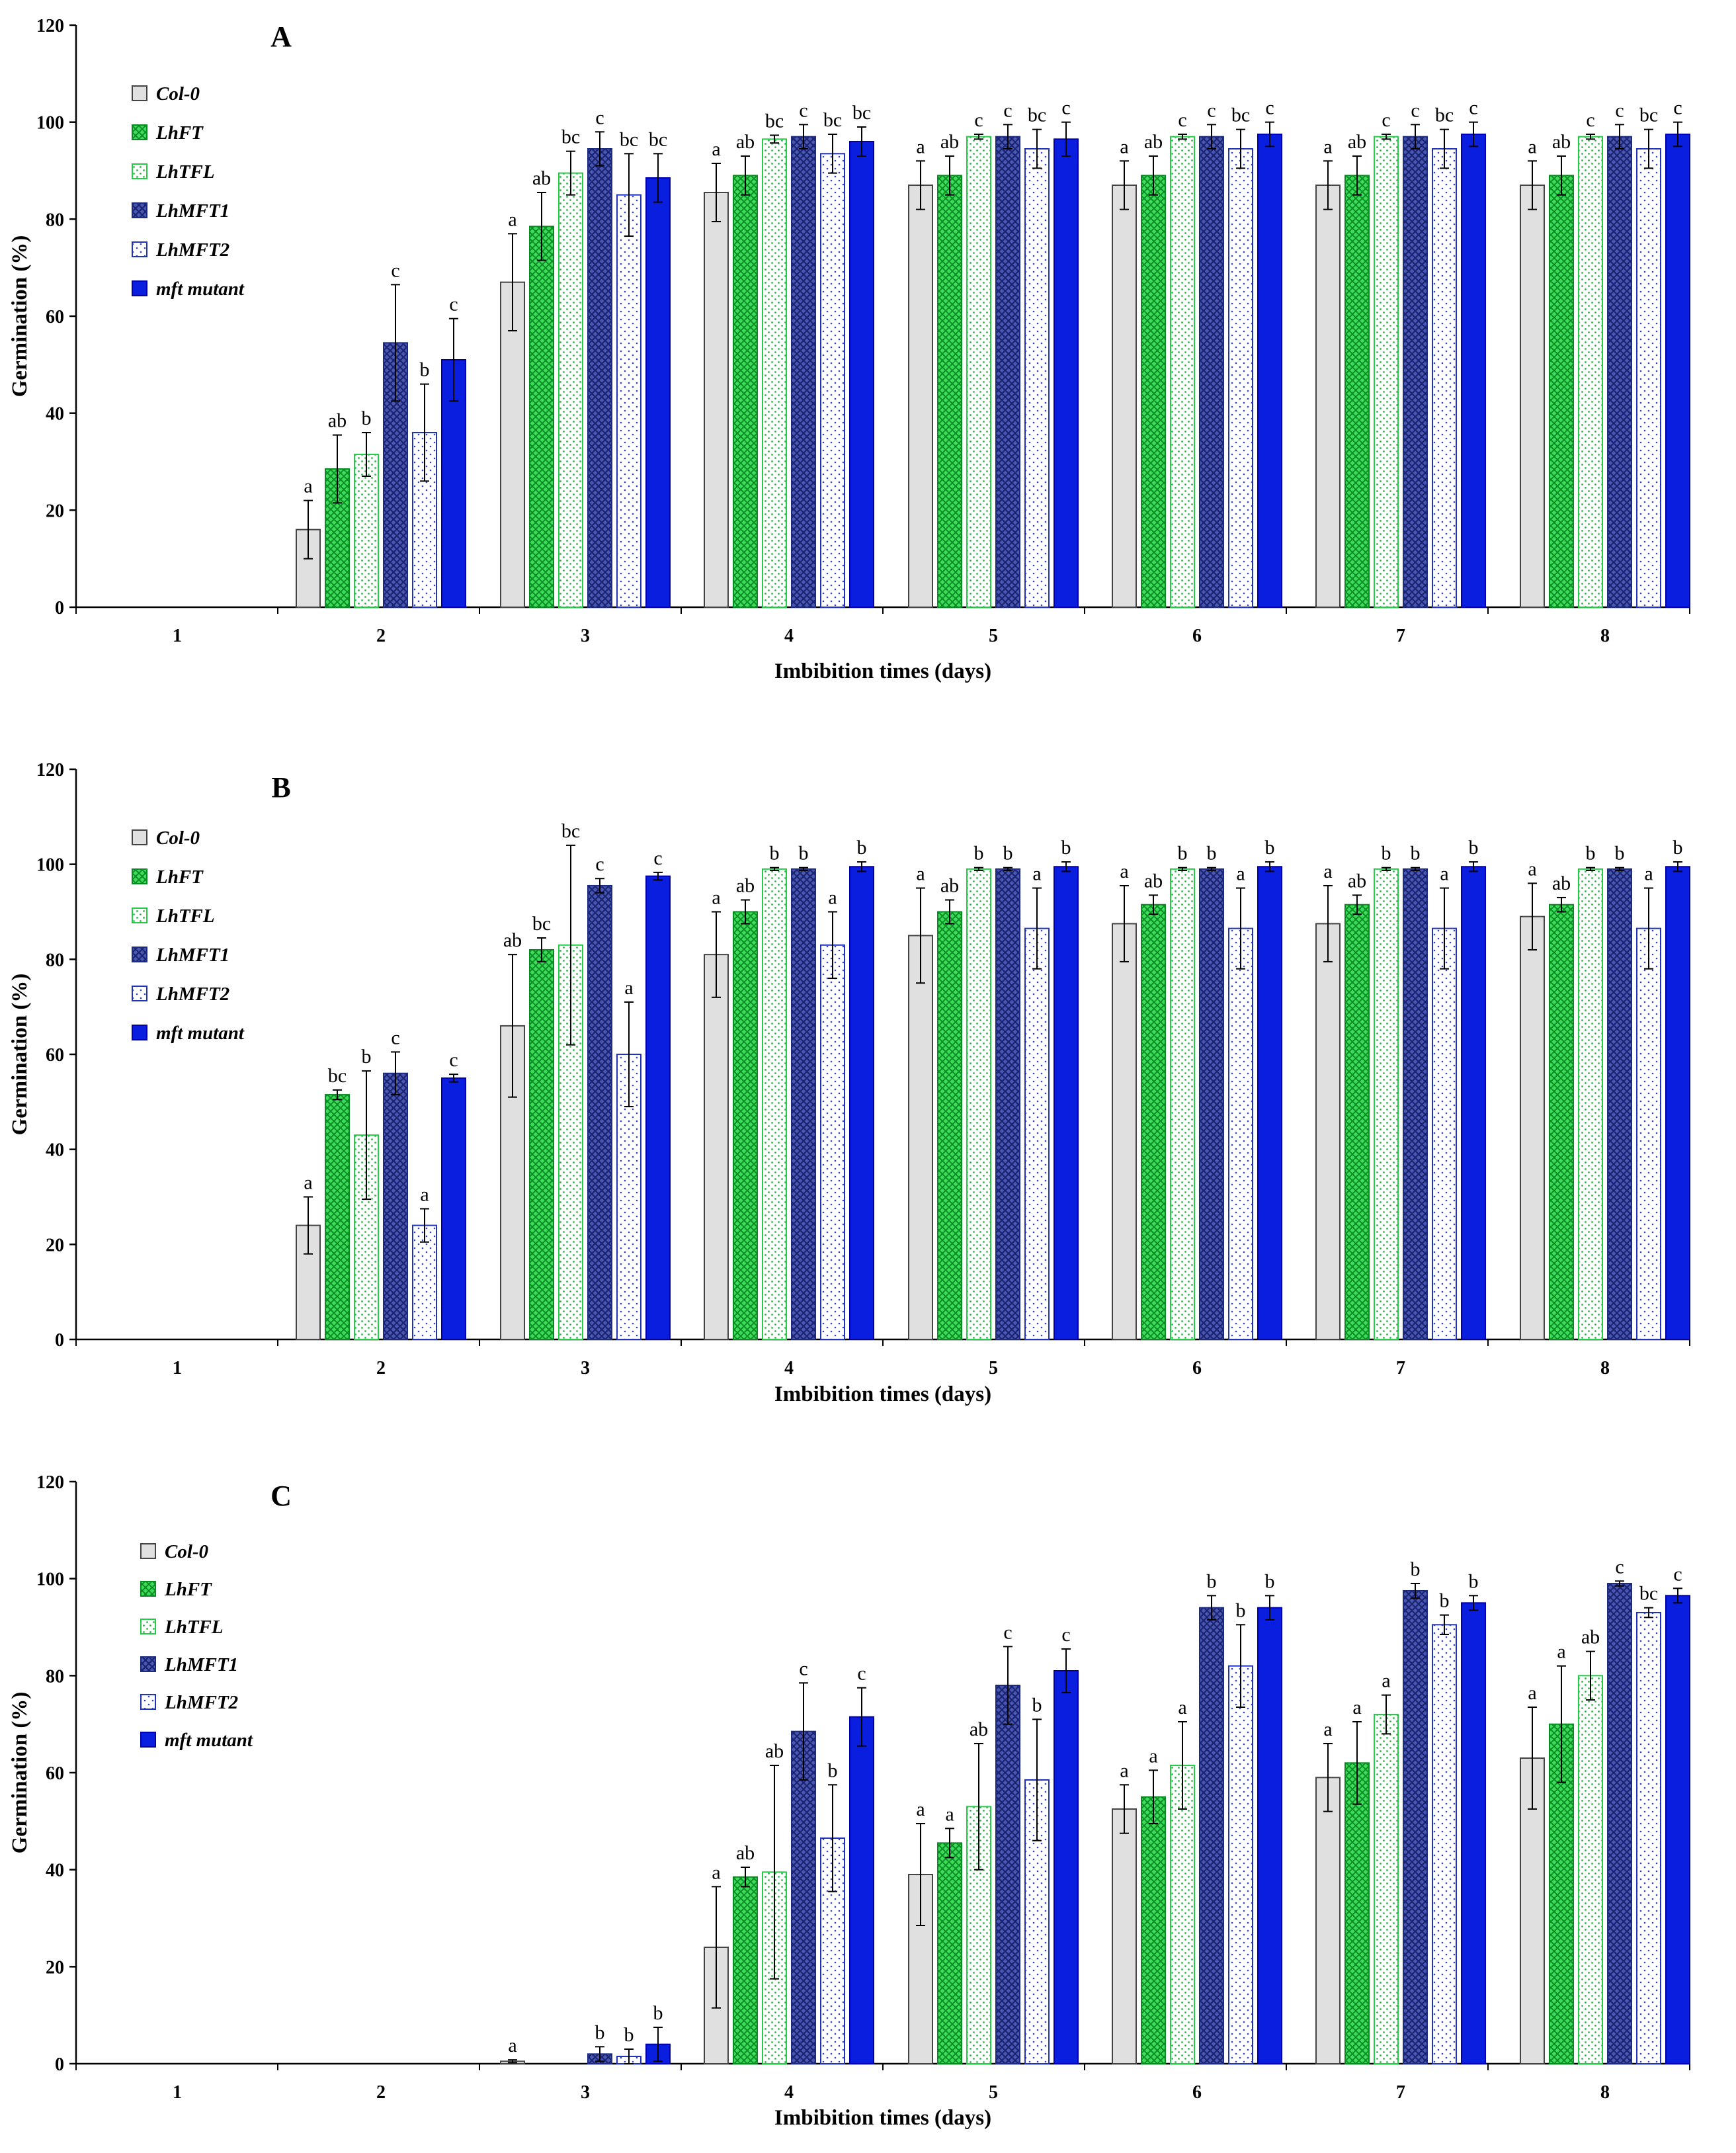 The image size is (1736, 2153). Describe the element at coordinates (185, 172) in the screenshot. I see `legend-label: LhTFL` at that location.